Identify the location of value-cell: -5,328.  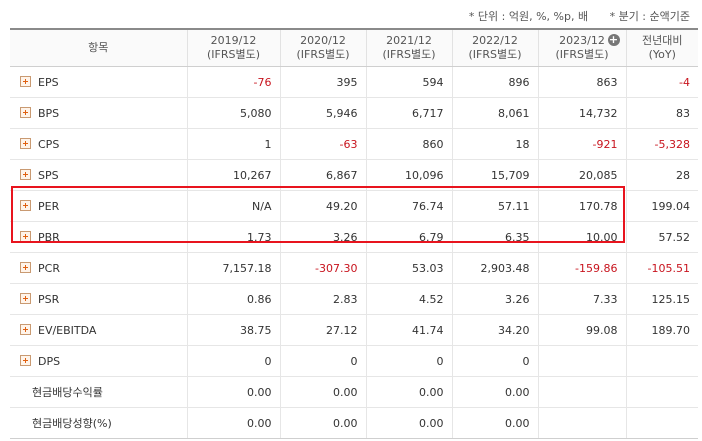
(661, 144).